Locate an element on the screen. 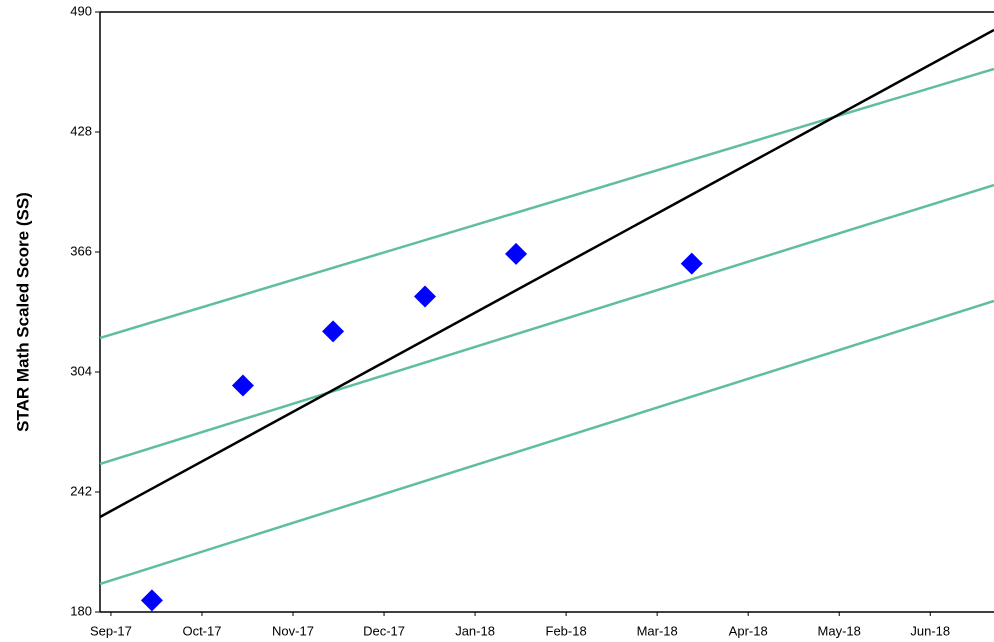  y-tick-label: 242 is located at coordinates (81, 490).